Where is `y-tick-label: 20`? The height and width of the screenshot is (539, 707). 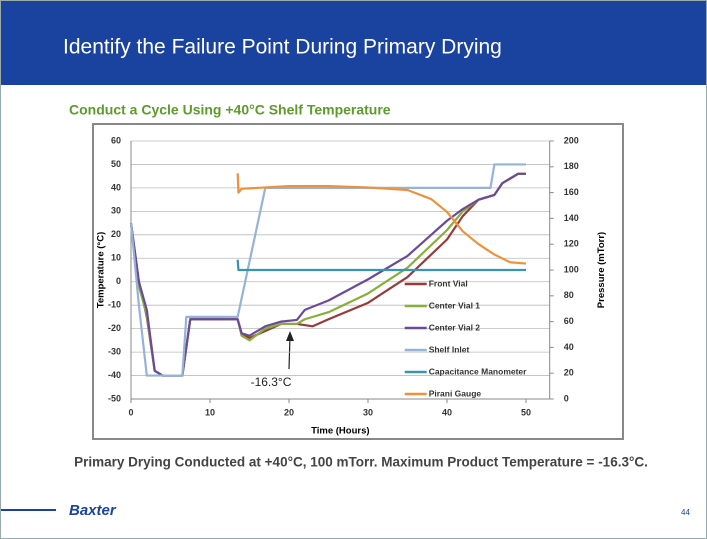 y-tick-label: 20 is located at coordinates (116, 234).